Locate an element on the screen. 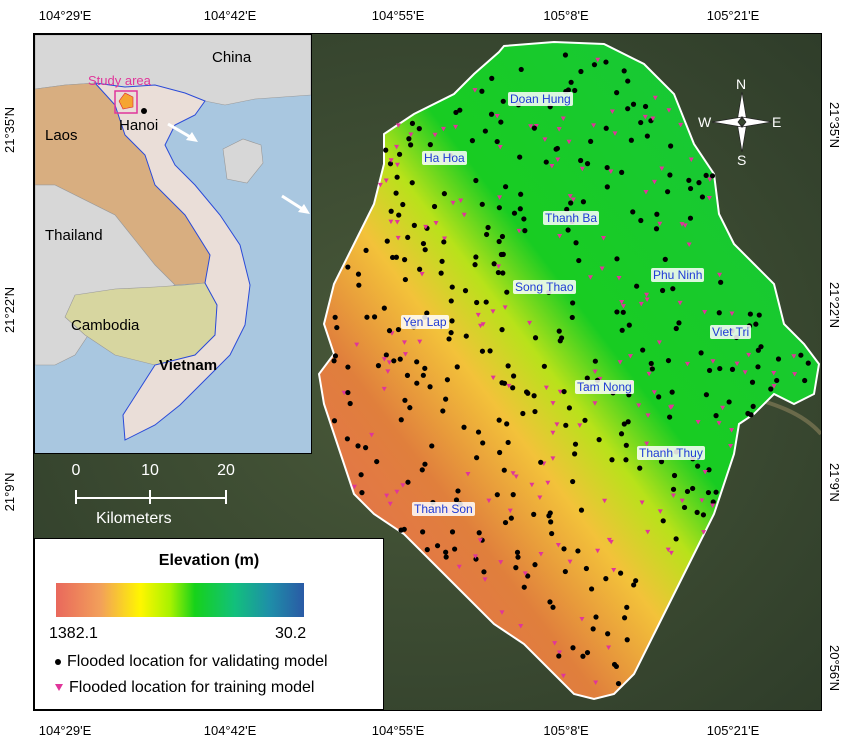 Image resolution: width=859 pixels, height=744 pixels. label-laos: Laos is located at coordinates (61, 135).